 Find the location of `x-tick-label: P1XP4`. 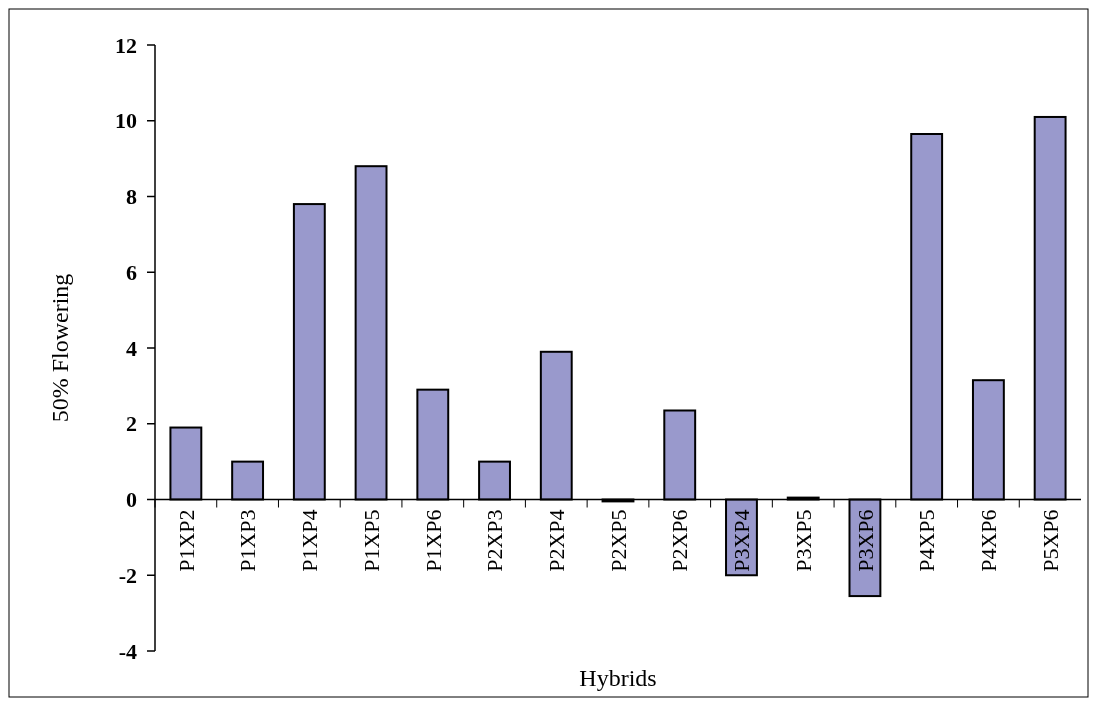

x-tick-label: P1XP4 is located at coordinates (310, 540).